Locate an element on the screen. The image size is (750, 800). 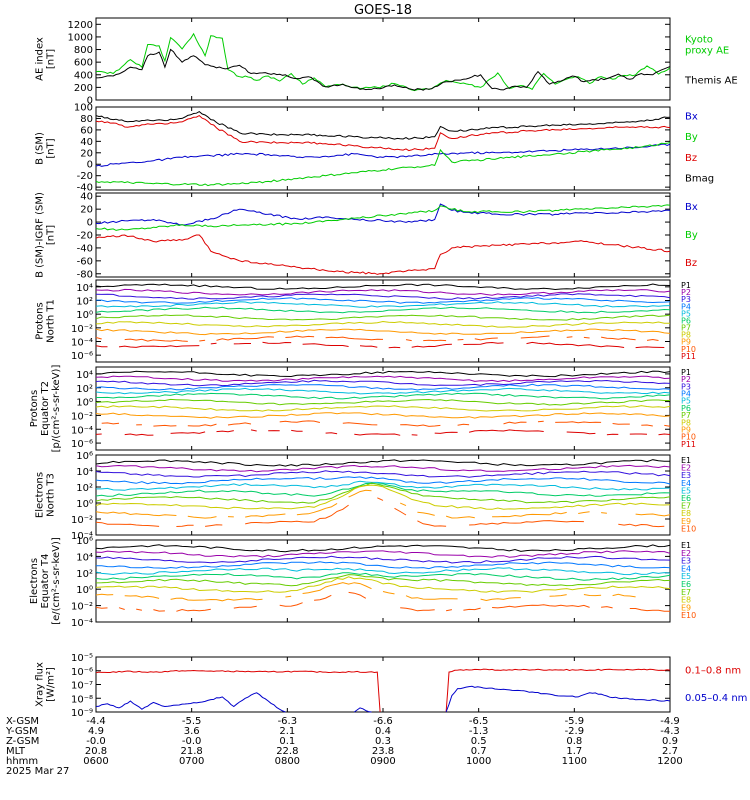
legend-channel-e1: E1 is located at coordinates (686, 545).